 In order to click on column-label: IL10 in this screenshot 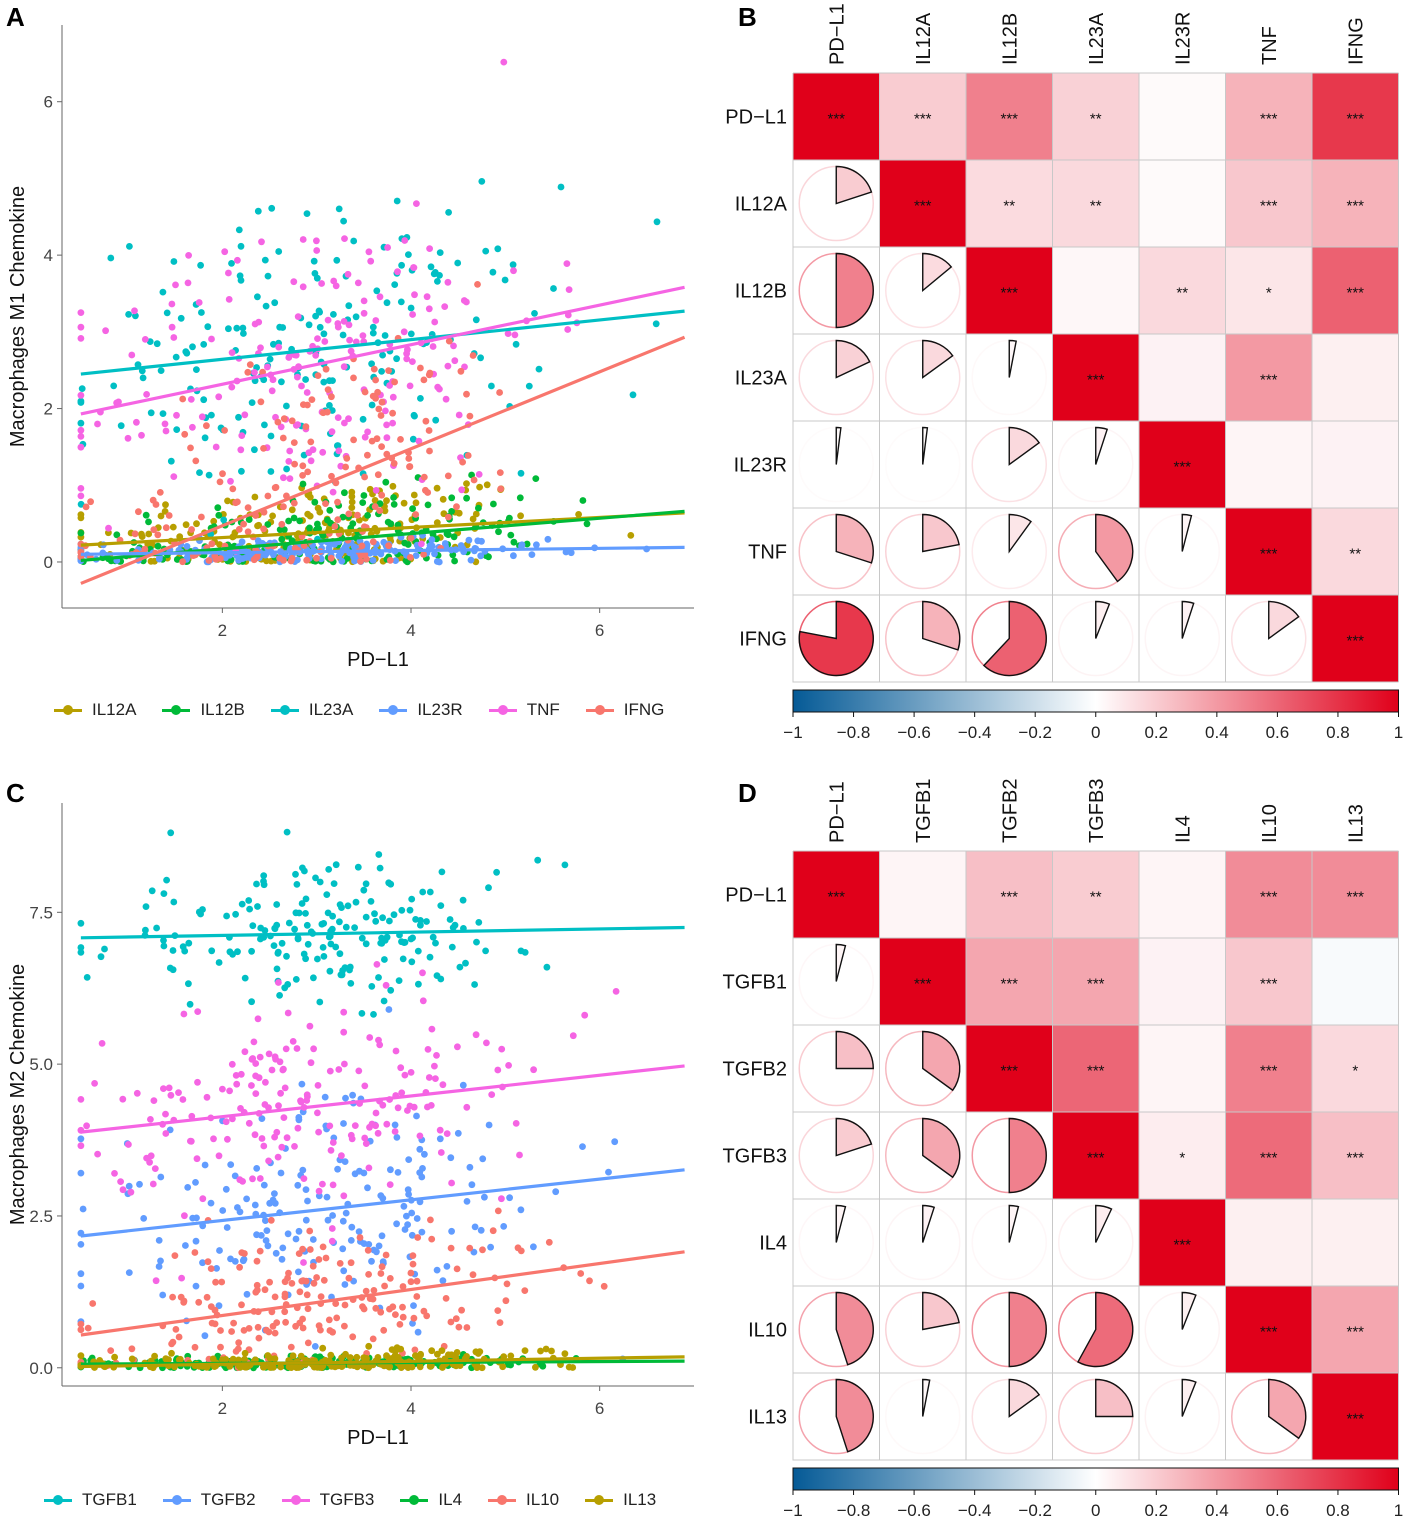, I will do `click(1270, 823)`.